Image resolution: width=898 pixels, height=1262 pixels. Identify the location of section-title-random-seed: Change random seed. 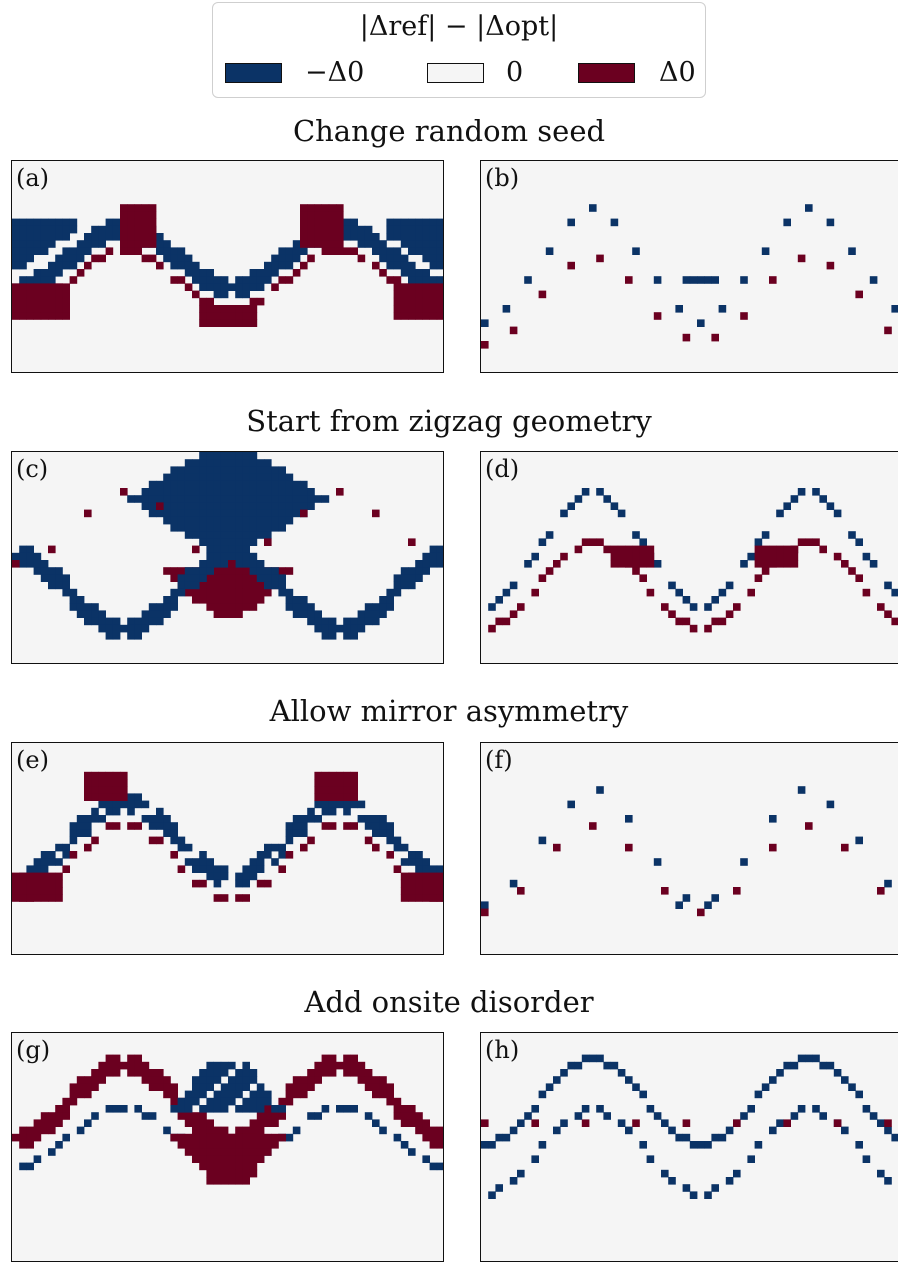
(449, 131).